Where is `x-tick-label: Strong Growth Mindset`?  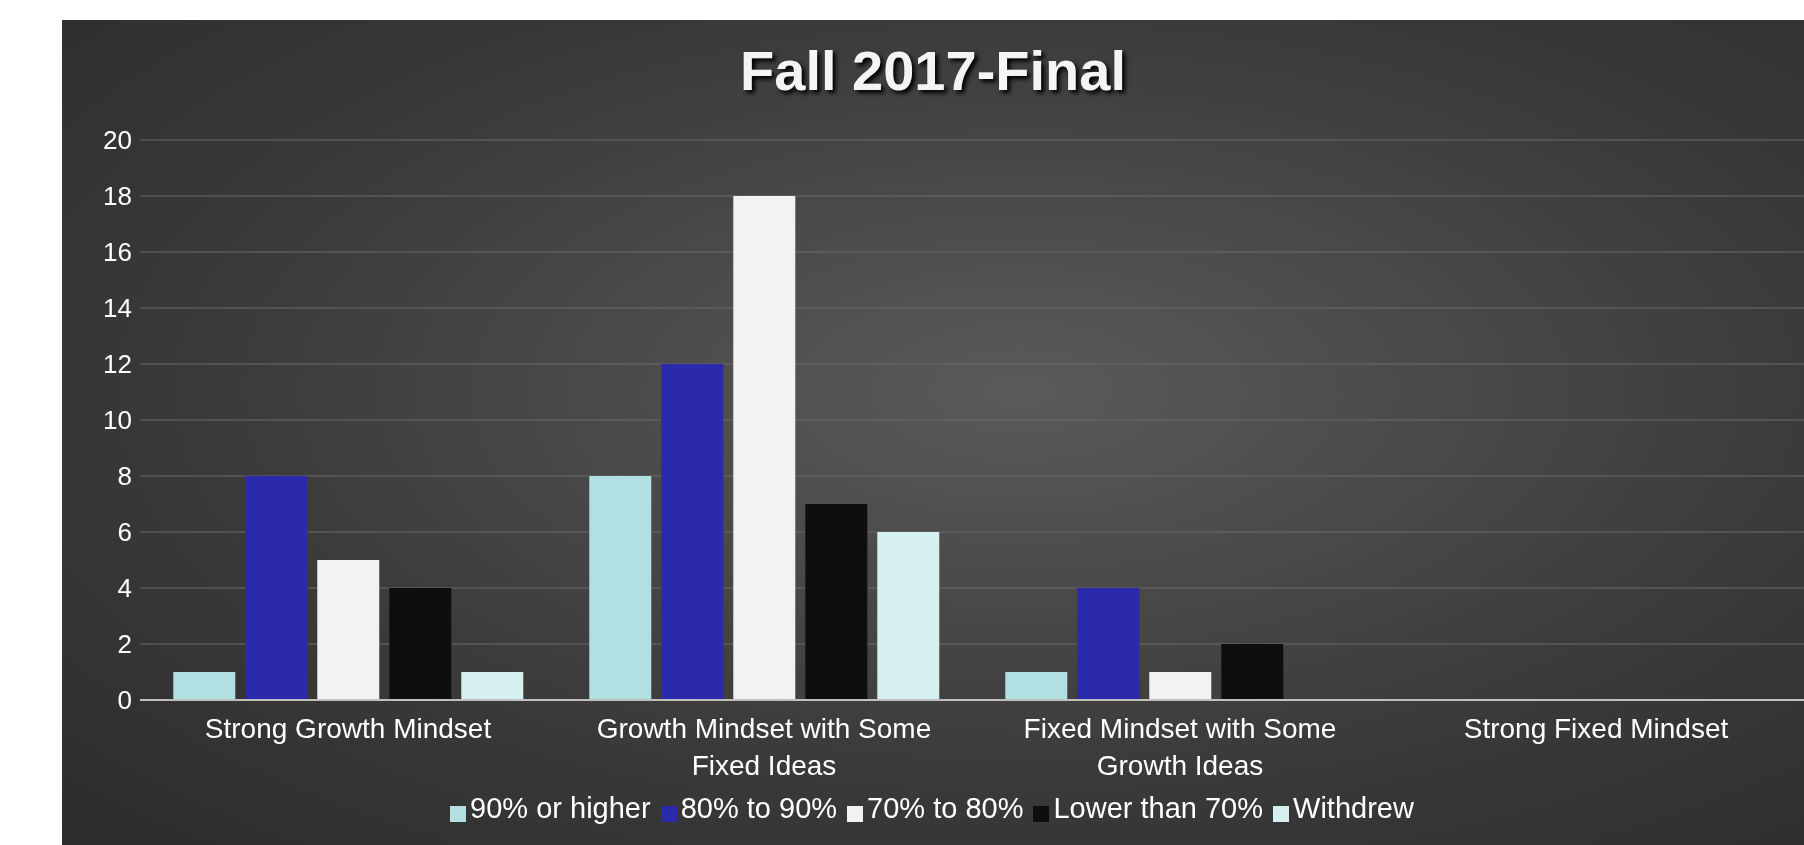
x-tick-label: Strong Growth Mindset is located at coordinates (348, 728).